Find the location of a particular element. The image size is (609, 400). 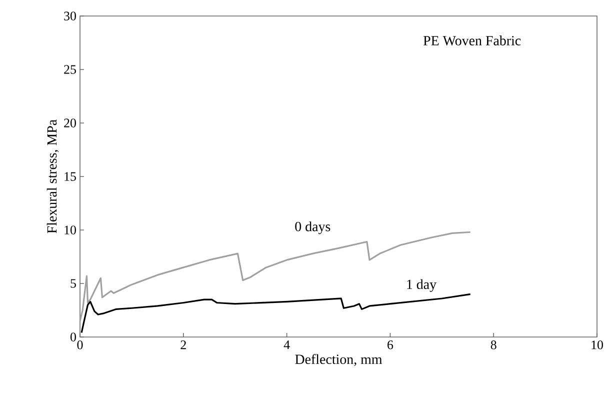

x-tick-label: 4 is located at coordinates (287, 345).